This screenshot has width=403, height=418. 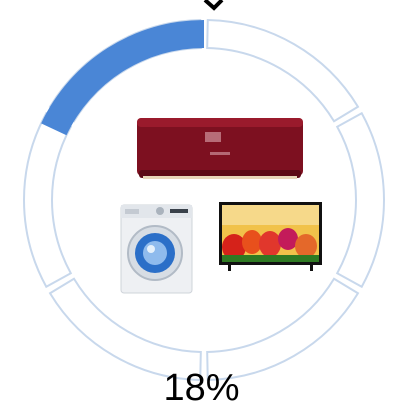 What do you see at coordinates (122, 78) in the screenshot?
I see `progress-arc` at bounding box center [122, 78].